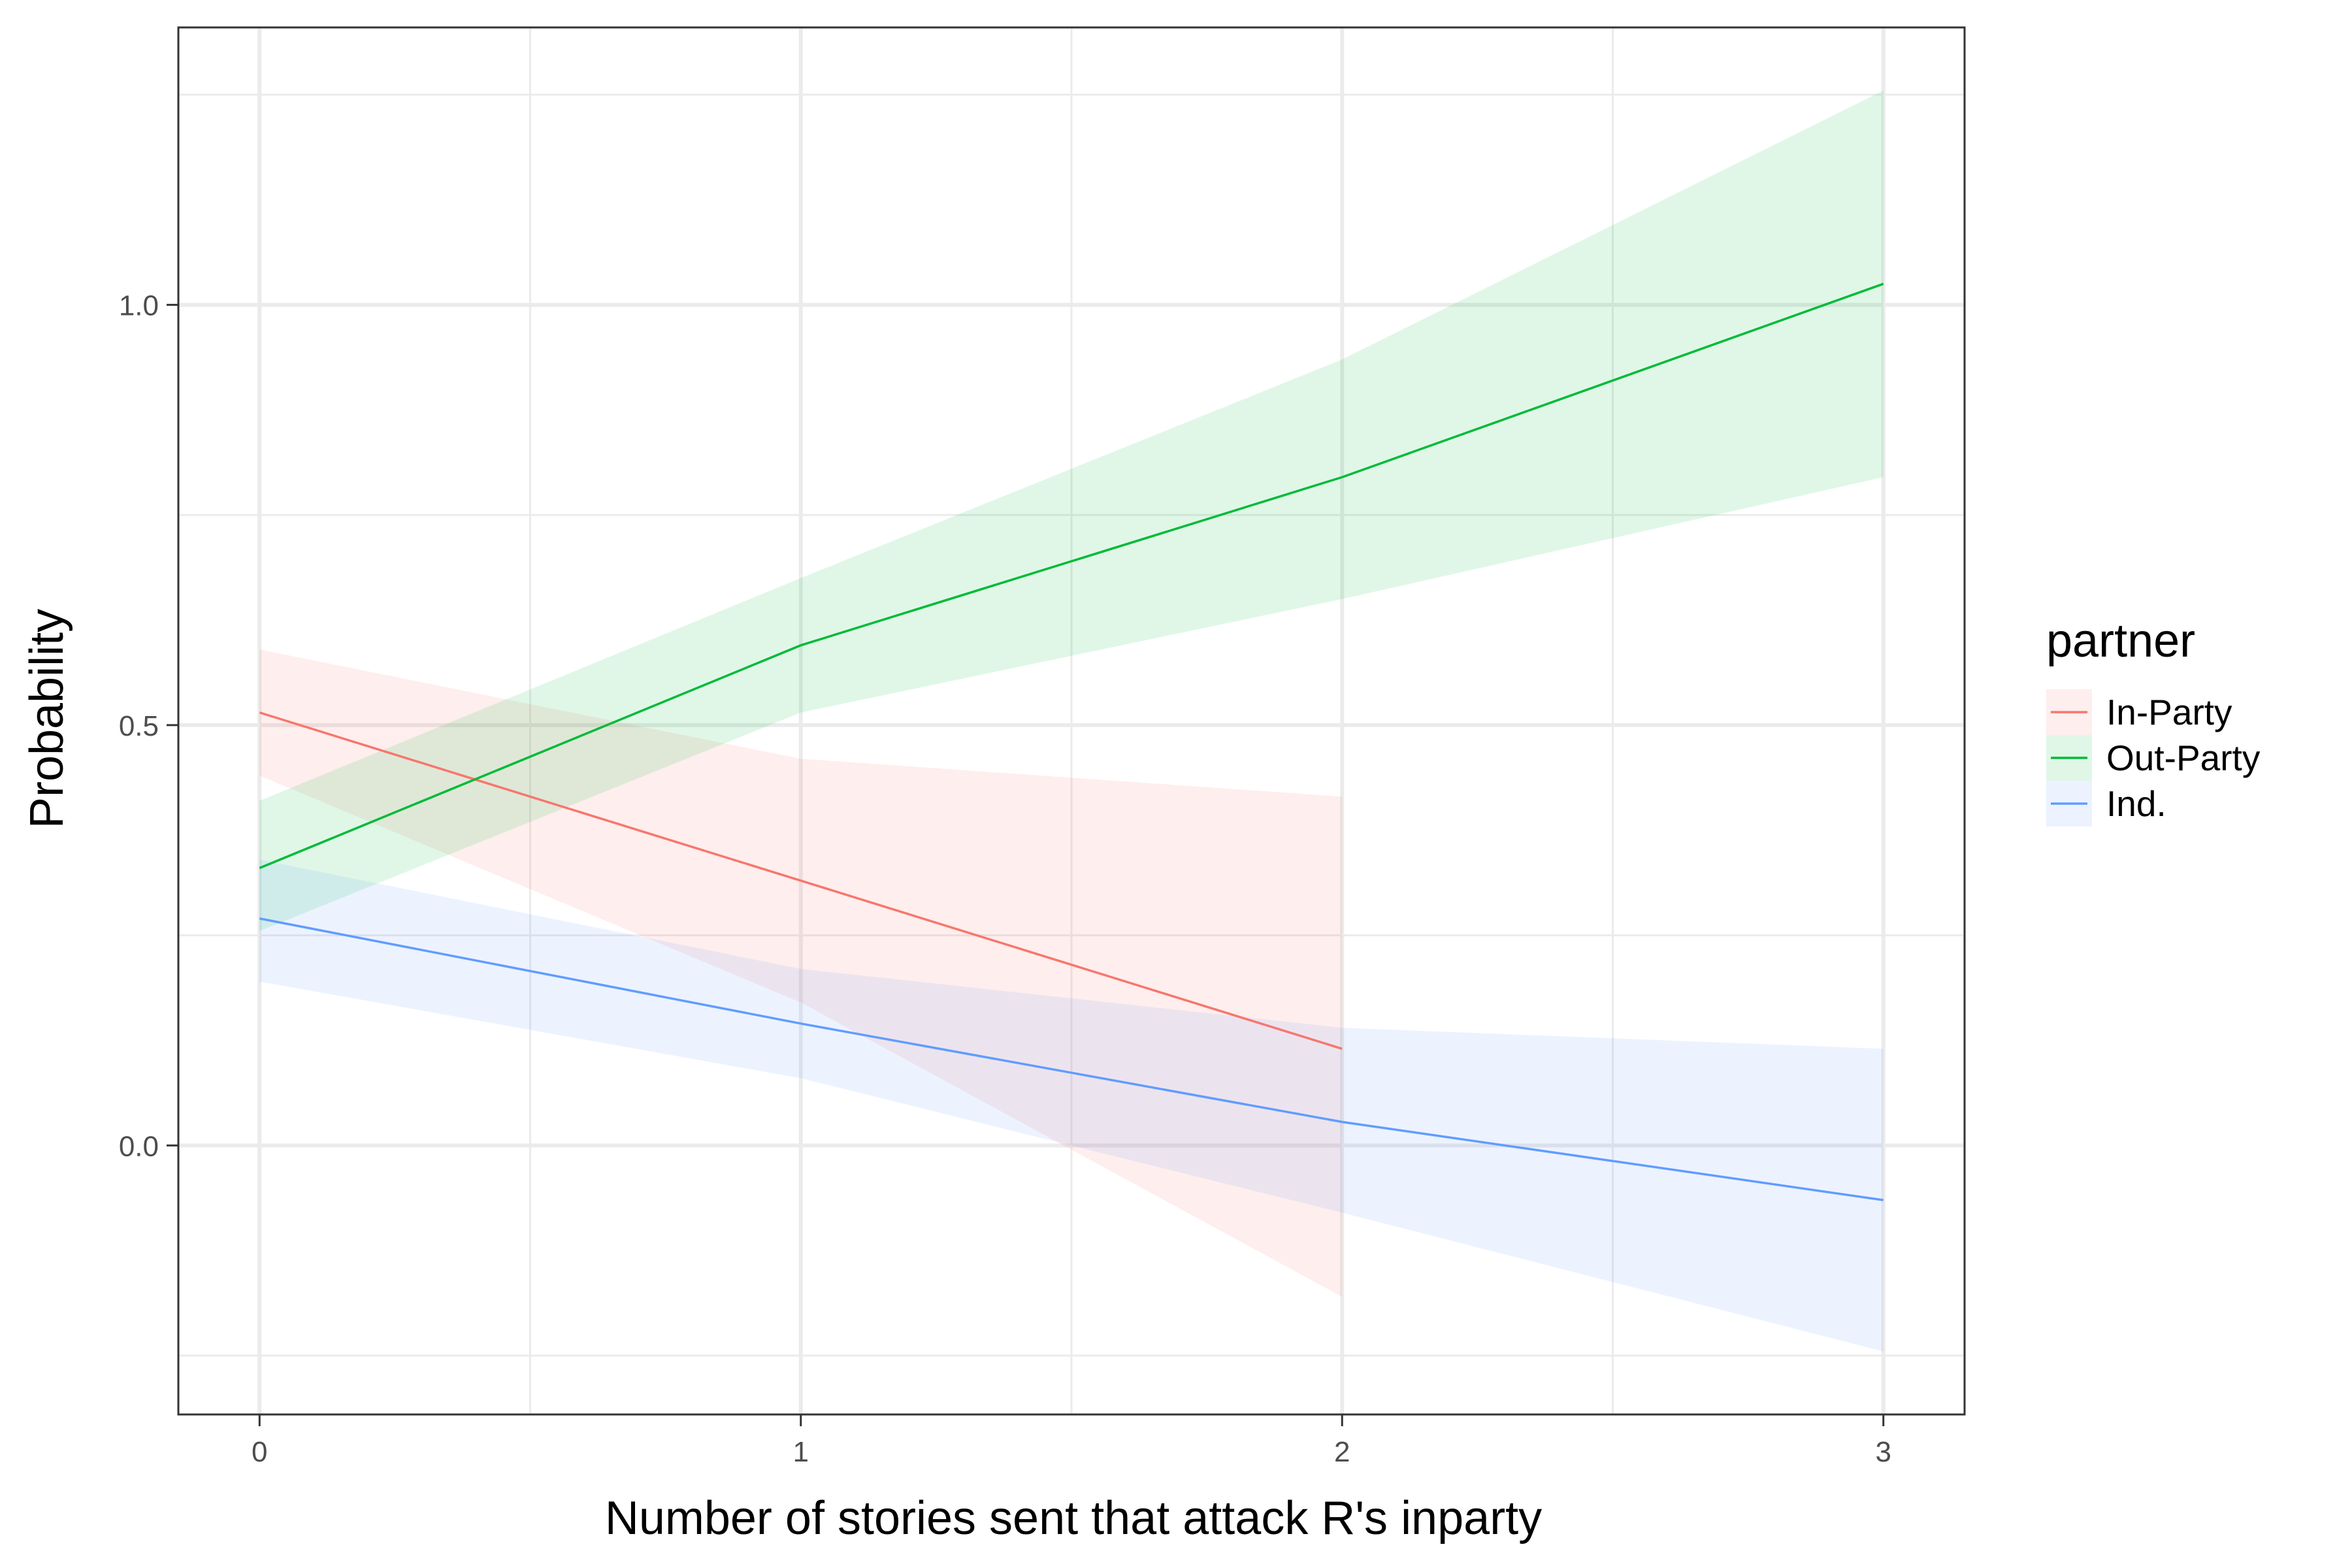  What do you see at coordinates (1071, 1452) in the screenshot?
I see `x-tick-labels: 0 1 2 3` at bounding box center [1071, 1452].